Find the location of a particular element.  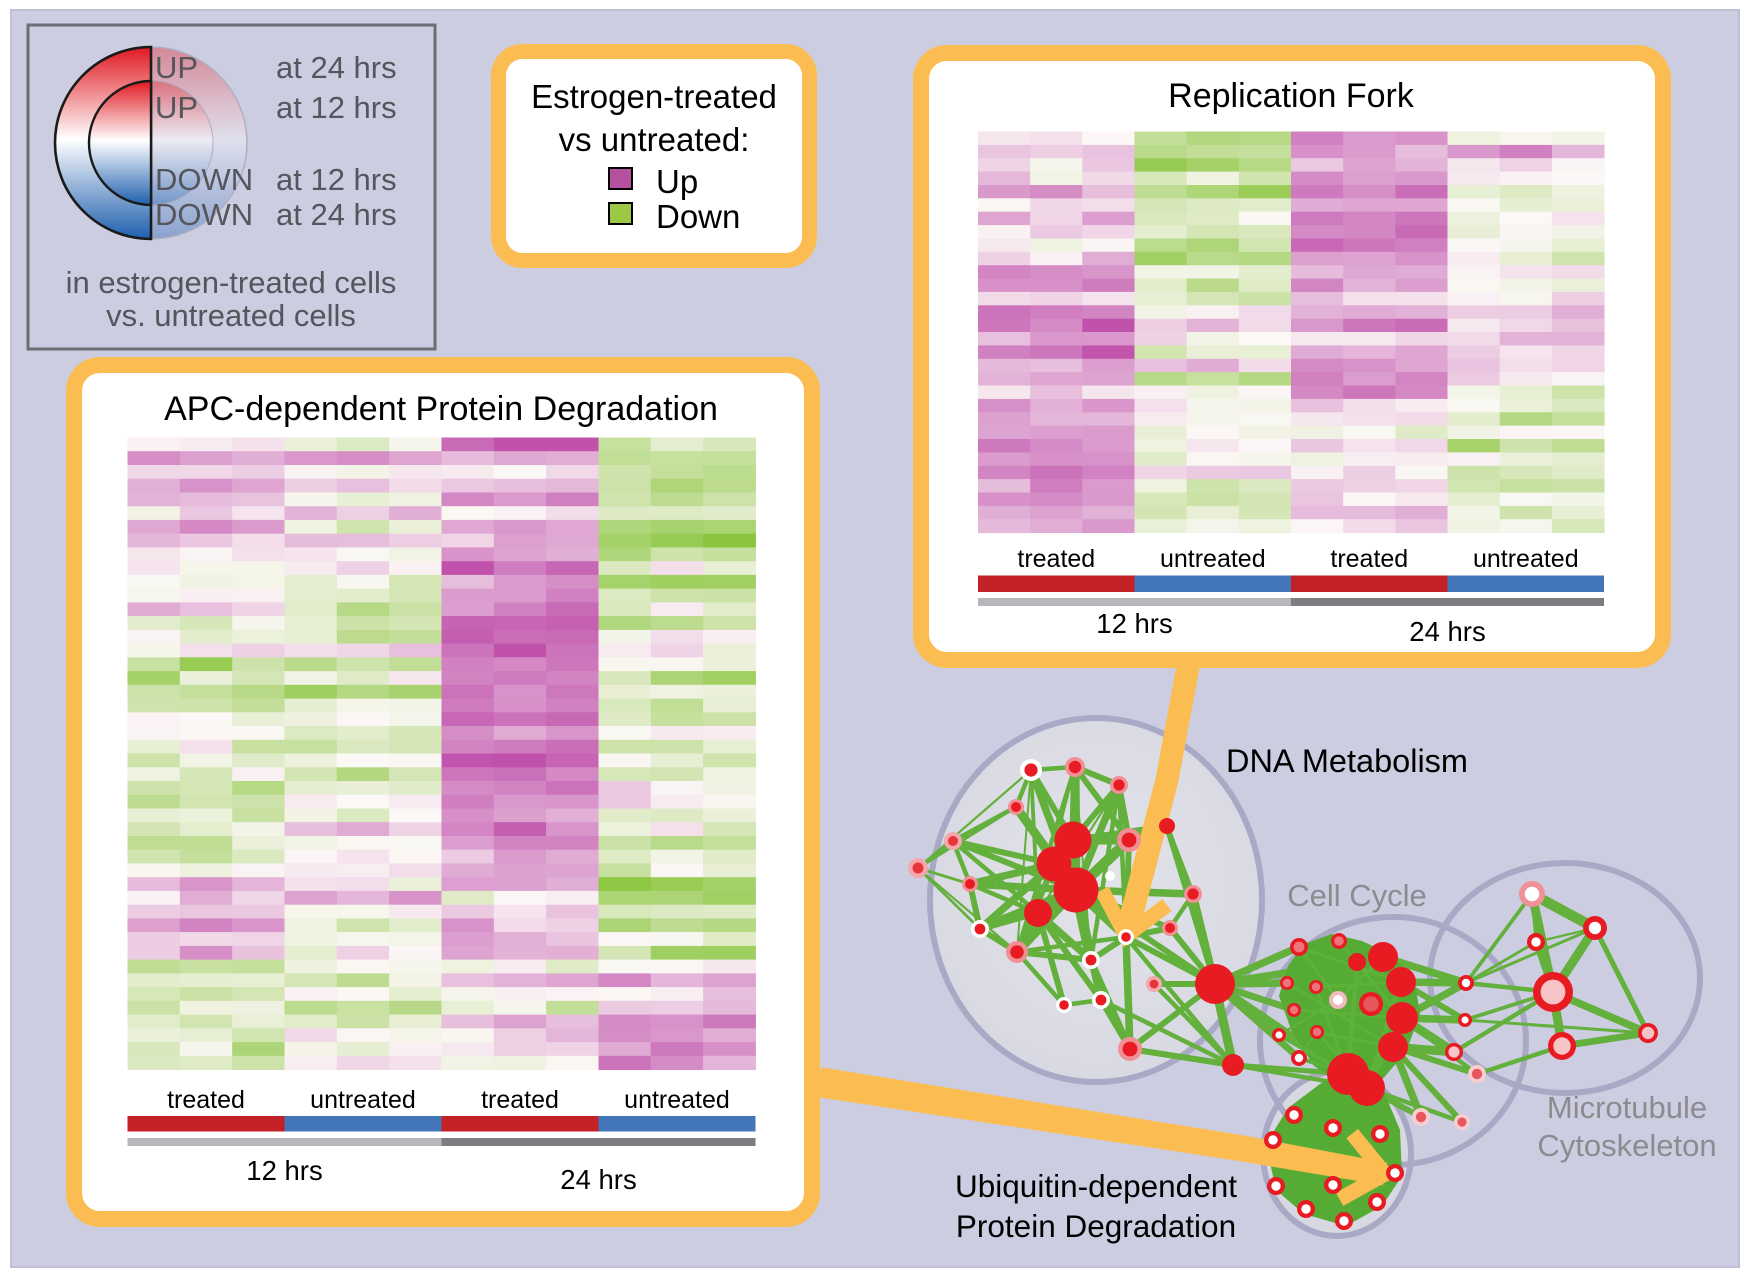

svg-text: Cell Cycle is located at coordinates (1357, 895).